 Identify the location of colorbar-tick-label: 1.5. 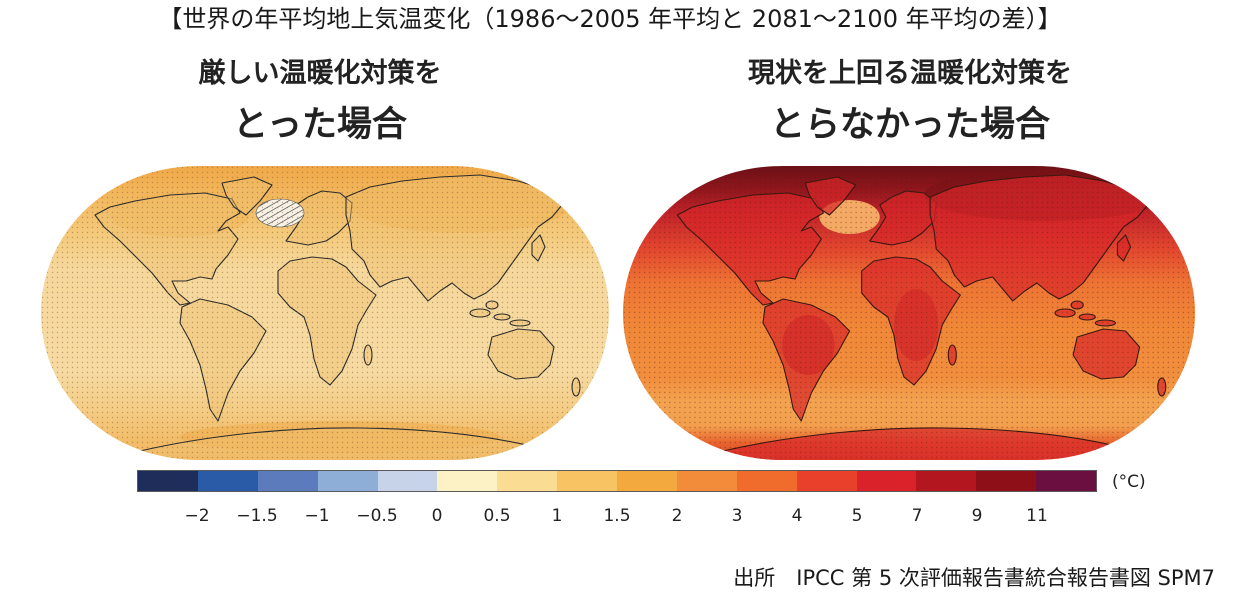
(617, 516).